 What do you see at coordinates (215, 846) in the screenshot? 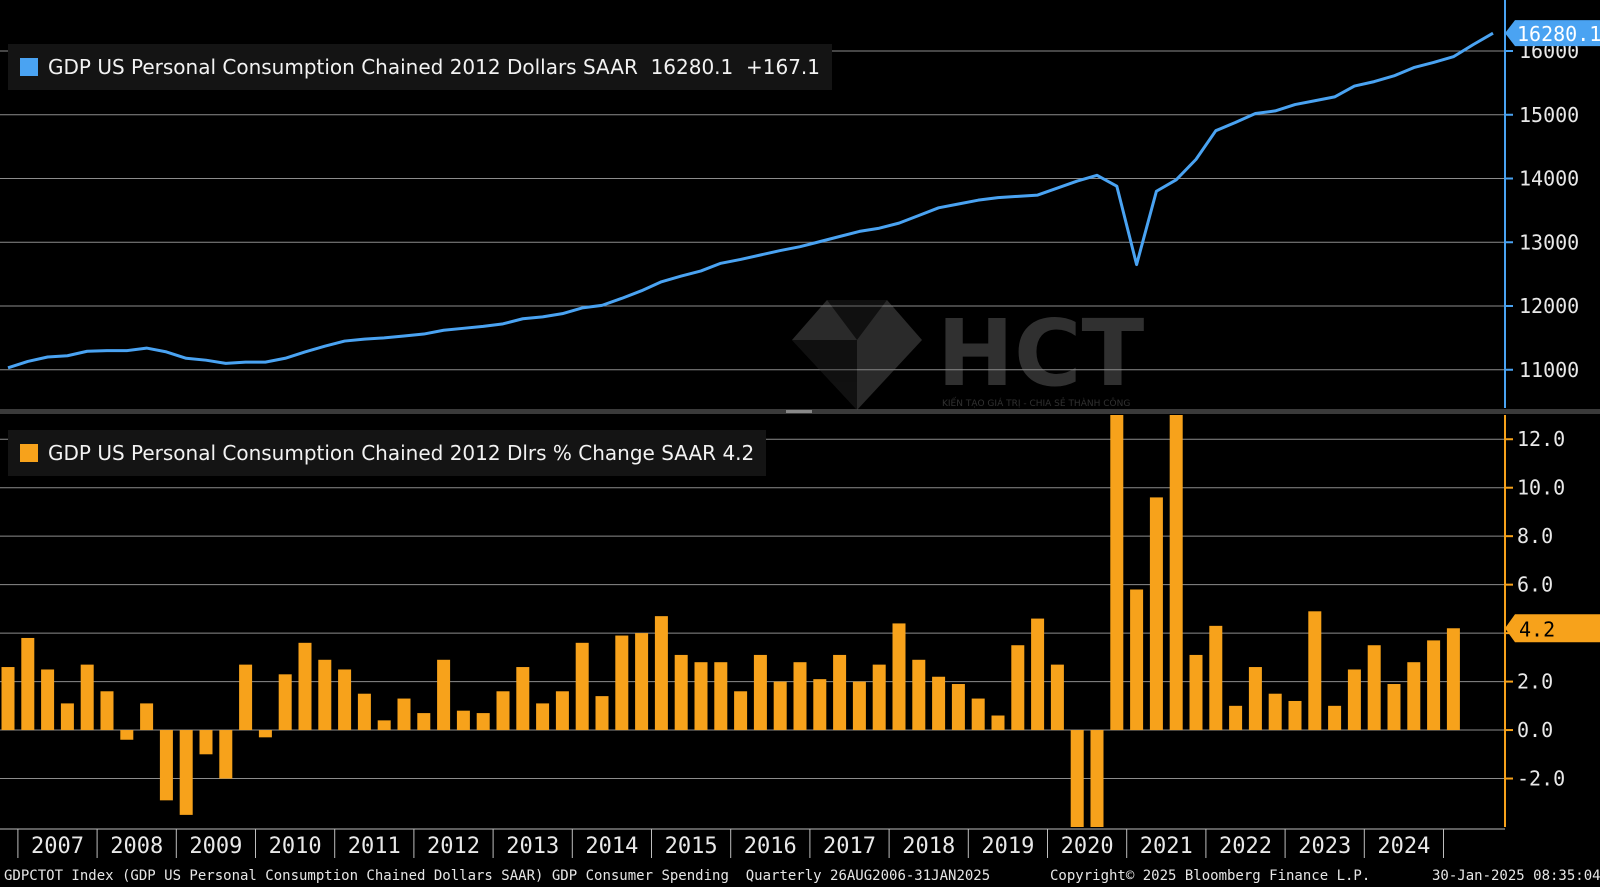
I see `x-tick-label: 2009` at bounding box center [215, 846].